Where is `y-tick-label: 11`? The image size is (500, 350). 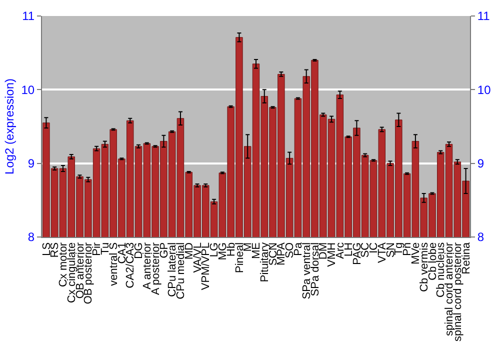 y-tick-label: 11 is located at coordinates (28, 16).